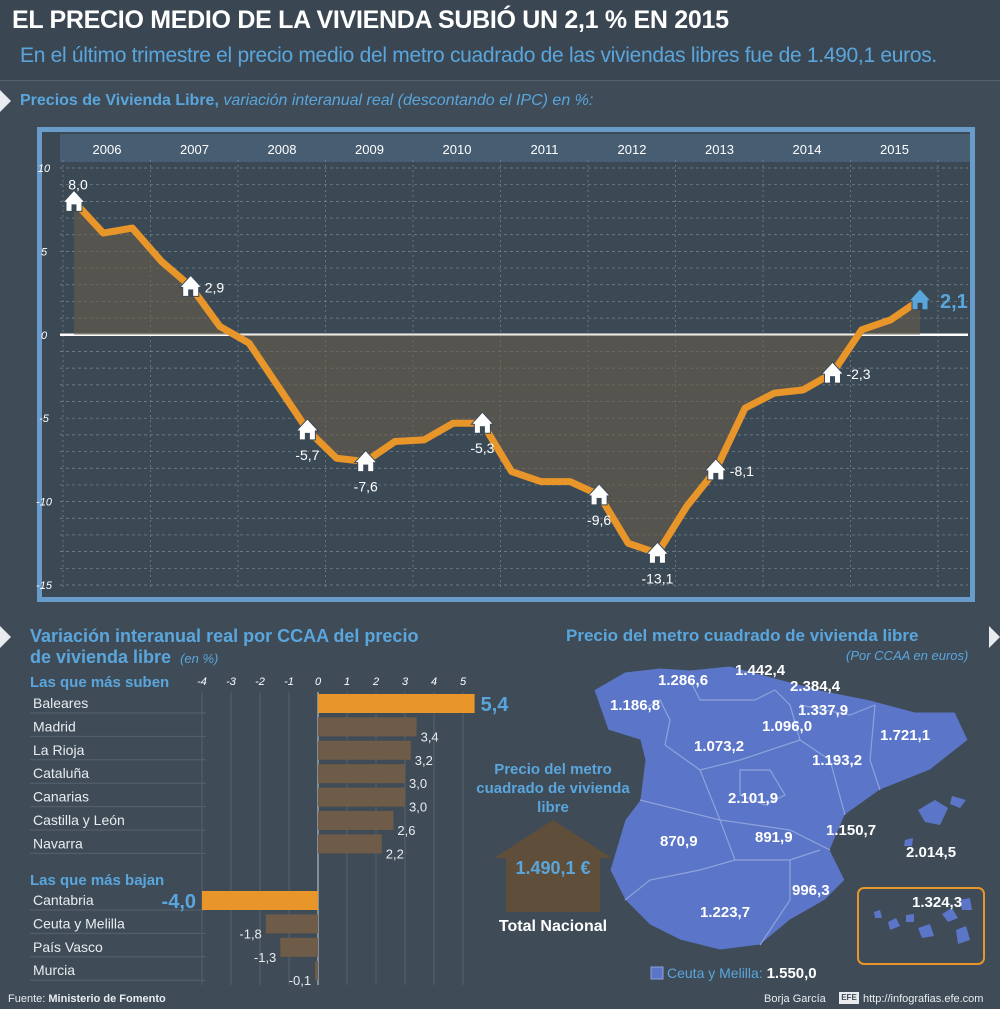  I want to click on x-tick-label: -2, so click(260, 682).